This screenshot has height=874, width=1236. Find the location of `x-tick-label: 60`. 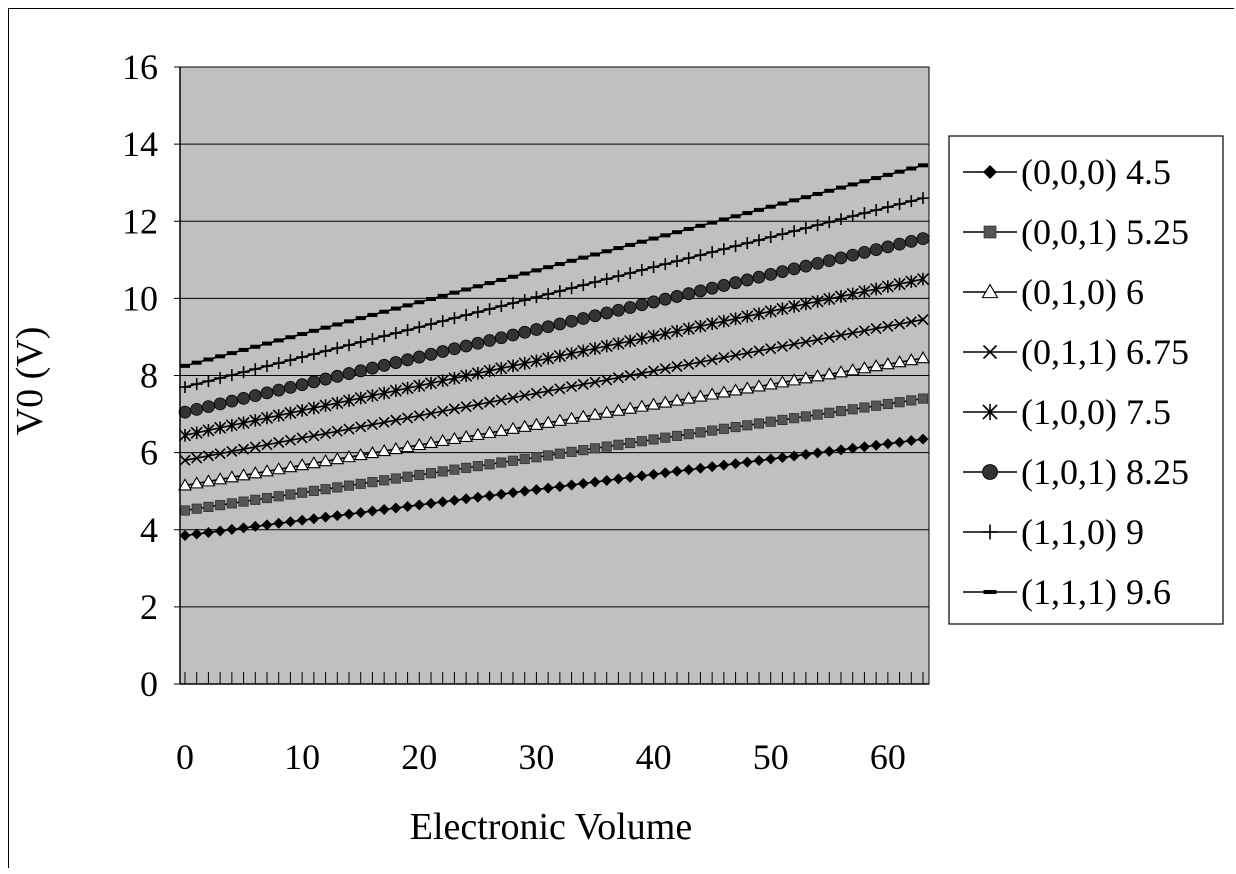

x-tick-label: 60 is located at coordinates (888, 757).